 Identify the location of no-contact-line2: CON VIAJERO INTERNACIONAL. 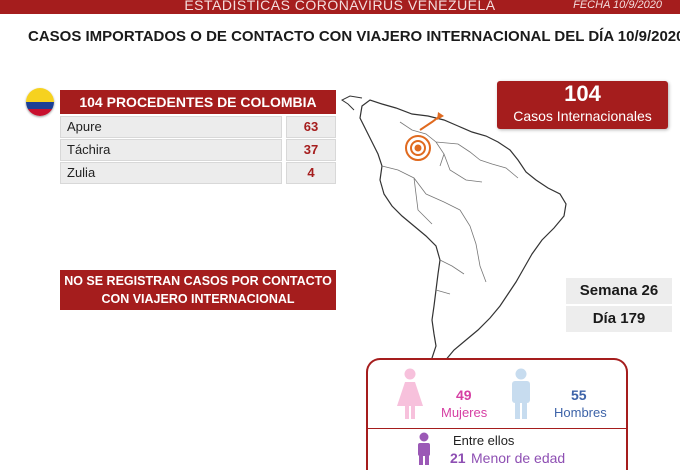
(198, 299).